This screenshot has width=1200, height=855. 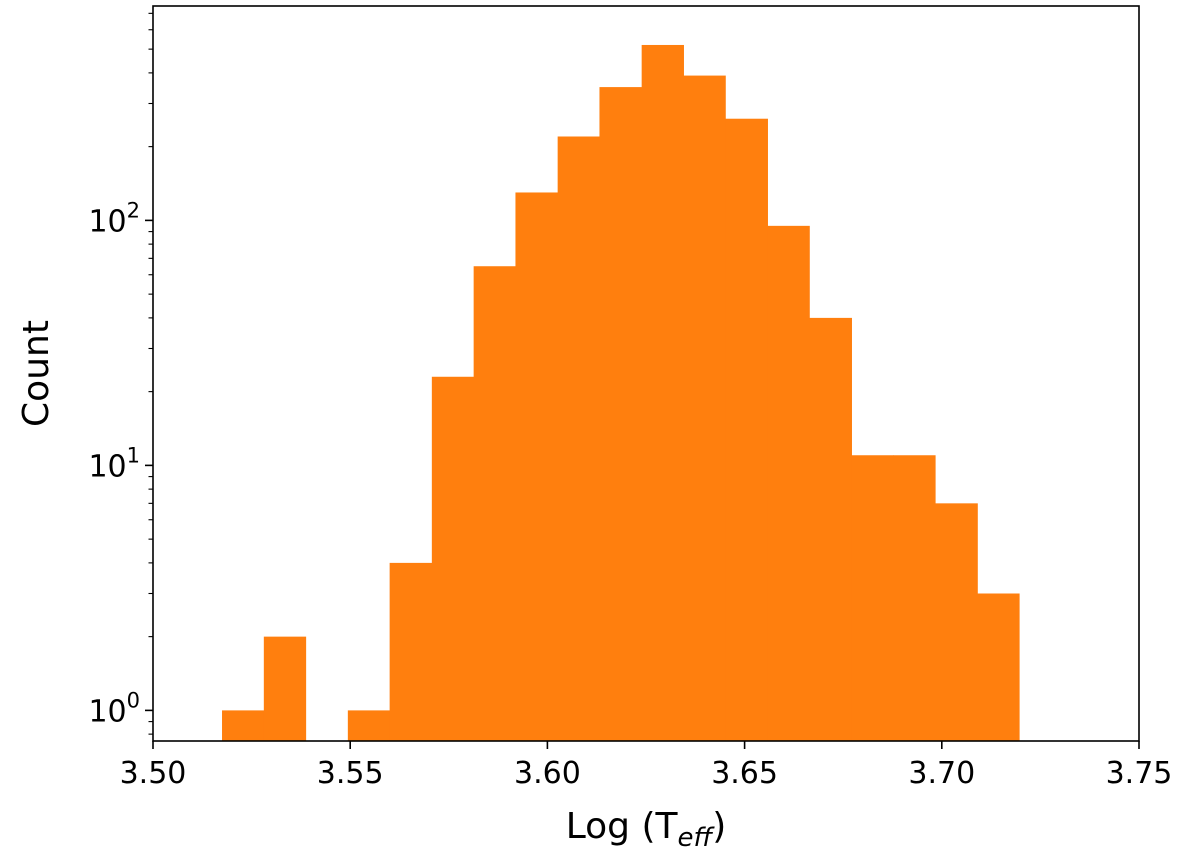 What do you see at coordinates (622, 826) in the screenshot?
I see `x-axis-title-base: Log (T` at bounding box center [622, 826].